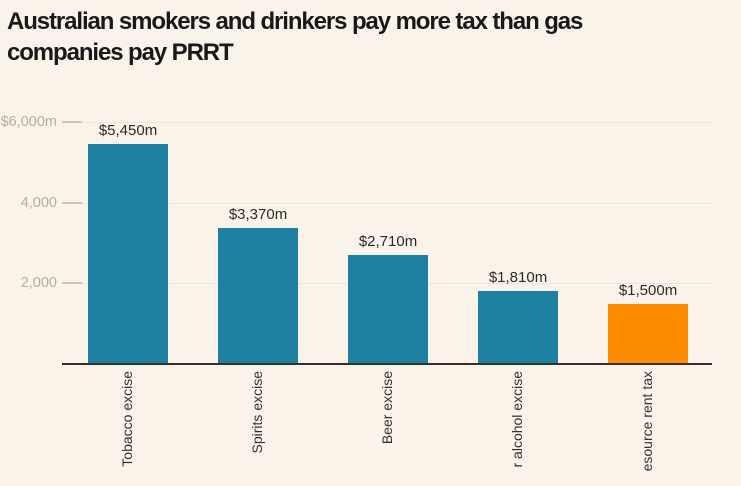 The image size is (741, 486). I want to click on bar-spirits-excise, so click(258, 296).